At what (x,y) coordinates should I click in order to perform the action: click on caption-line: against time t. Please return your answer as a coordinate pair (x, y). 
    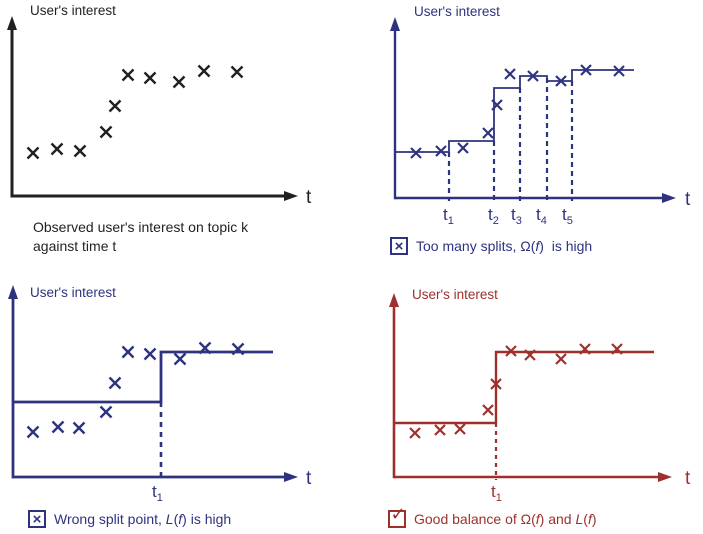
    Looking at the image, I should click on (75, 246).